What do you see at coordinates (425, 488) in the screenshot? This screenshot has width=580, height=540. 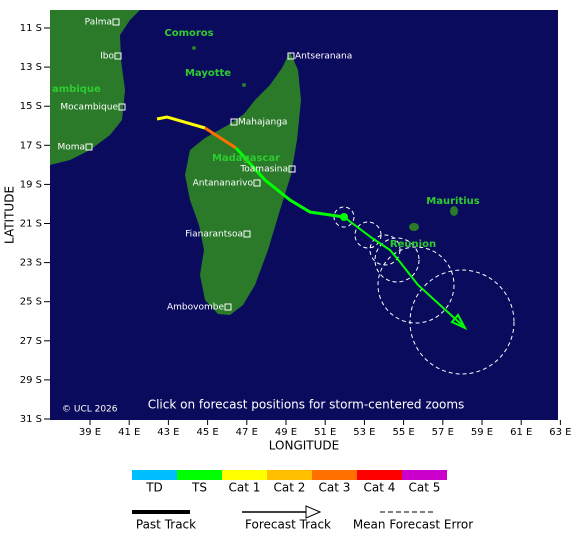 I see `category-label: Cat 5` at bounding box center [425, 488].